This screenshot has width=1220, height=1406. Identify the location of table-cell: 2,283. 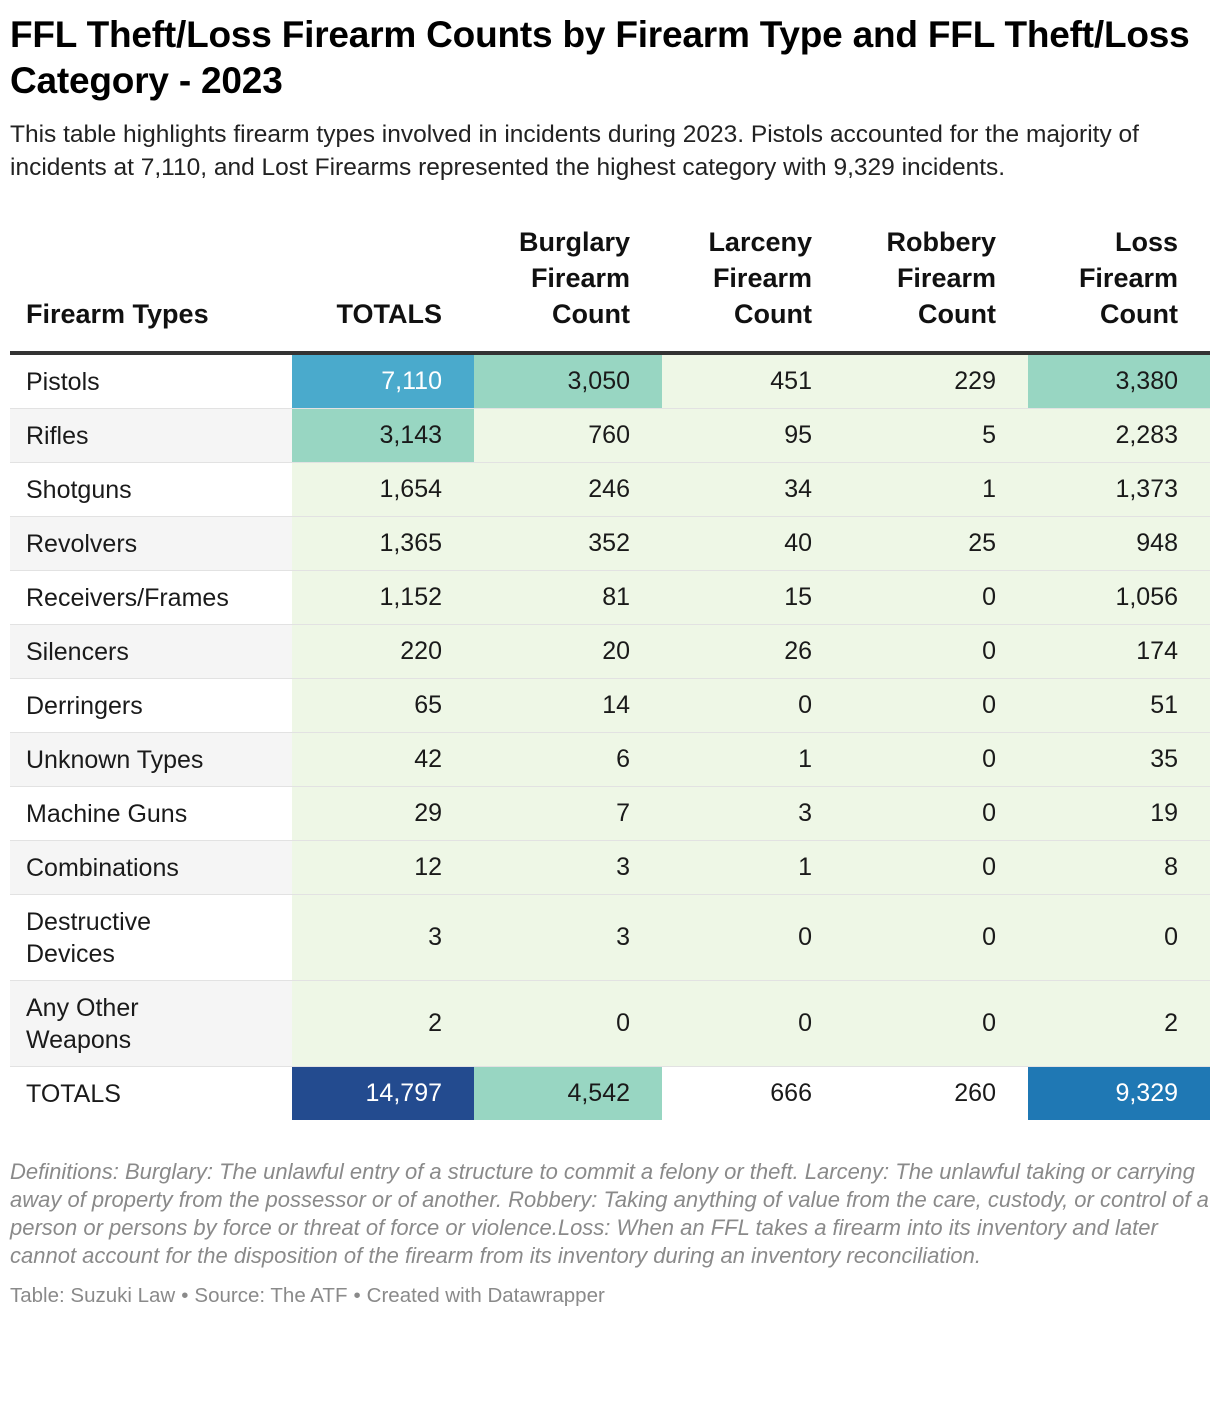
(1119, 435).